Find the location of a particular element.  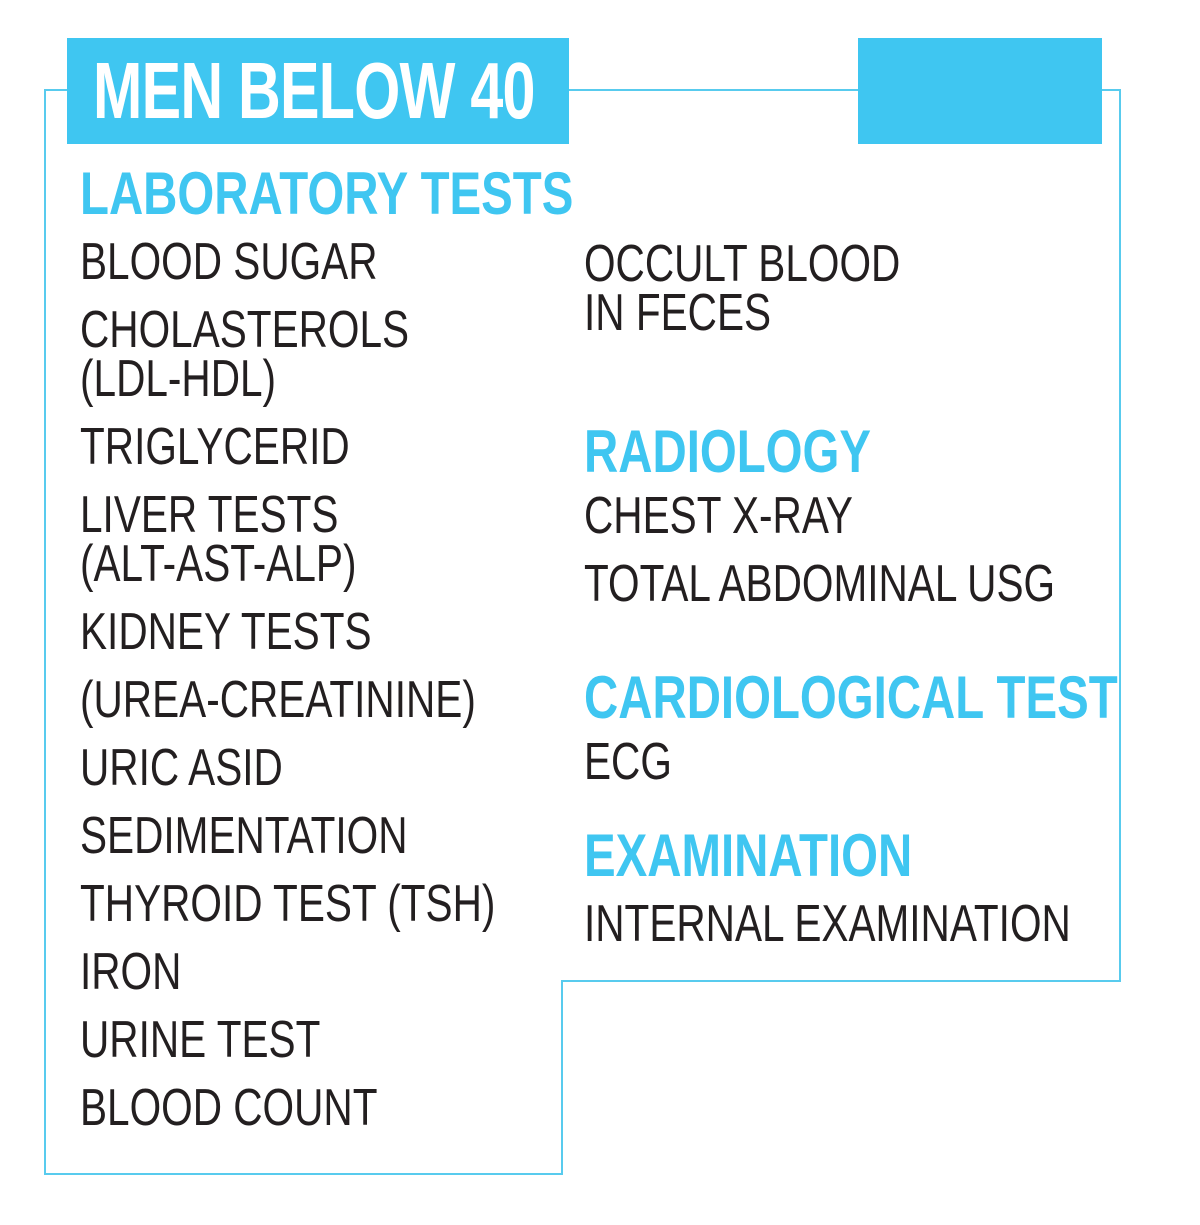

title-banner: MEN BELOW 40 is located at coordinates (318, 91).